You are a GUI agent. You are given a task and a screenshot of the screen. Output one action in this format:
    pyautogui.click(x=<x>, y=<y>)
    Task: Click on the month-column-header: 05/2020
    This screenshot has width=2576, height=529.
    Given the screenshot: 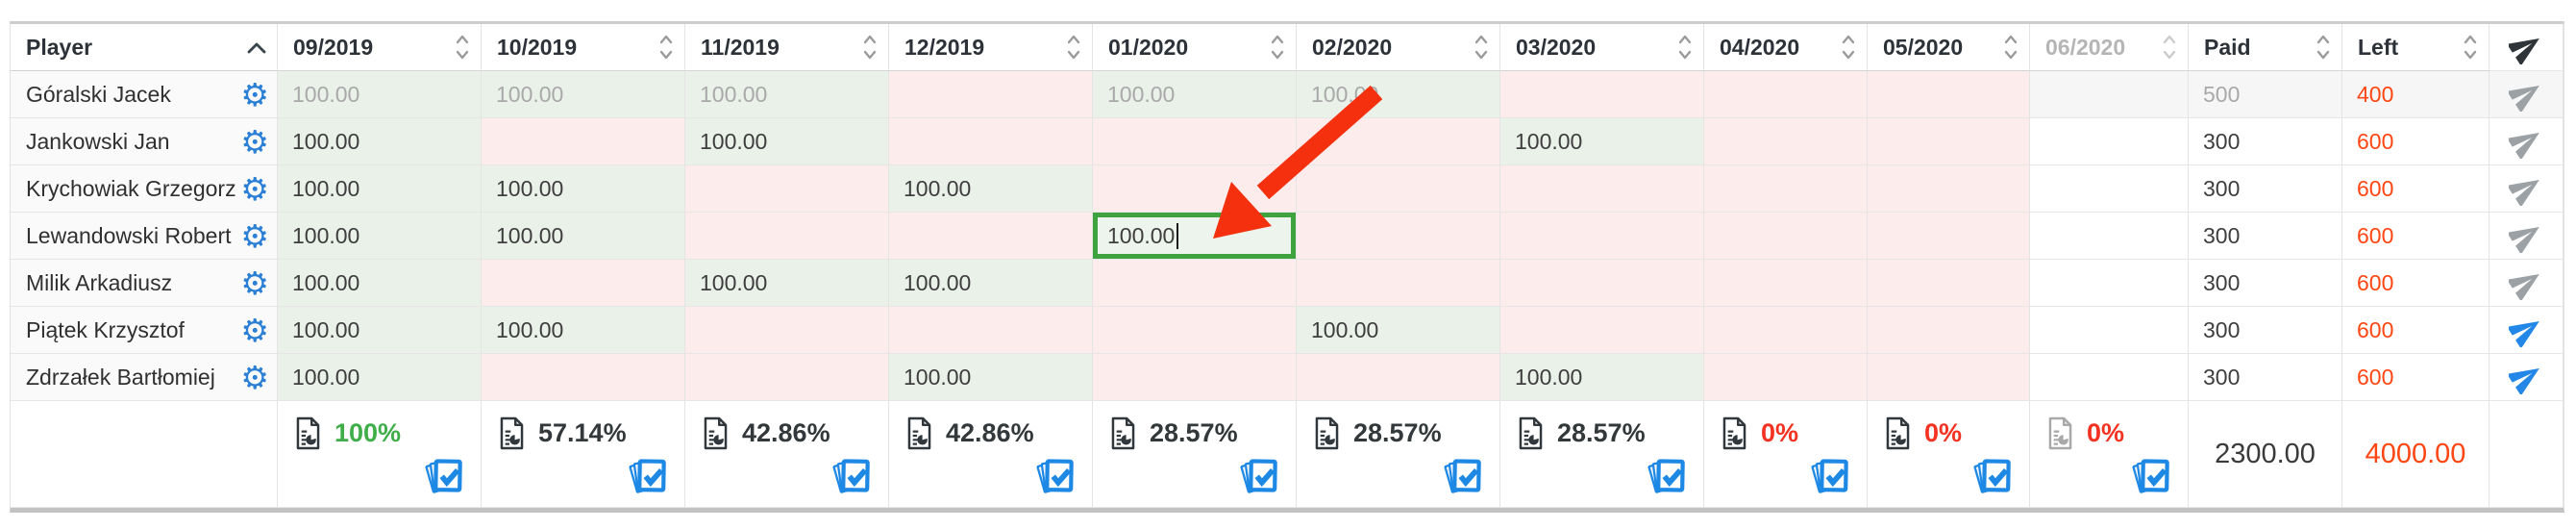 What is the action you would take?
    pyautogui.click(x=1949, y=47)
    